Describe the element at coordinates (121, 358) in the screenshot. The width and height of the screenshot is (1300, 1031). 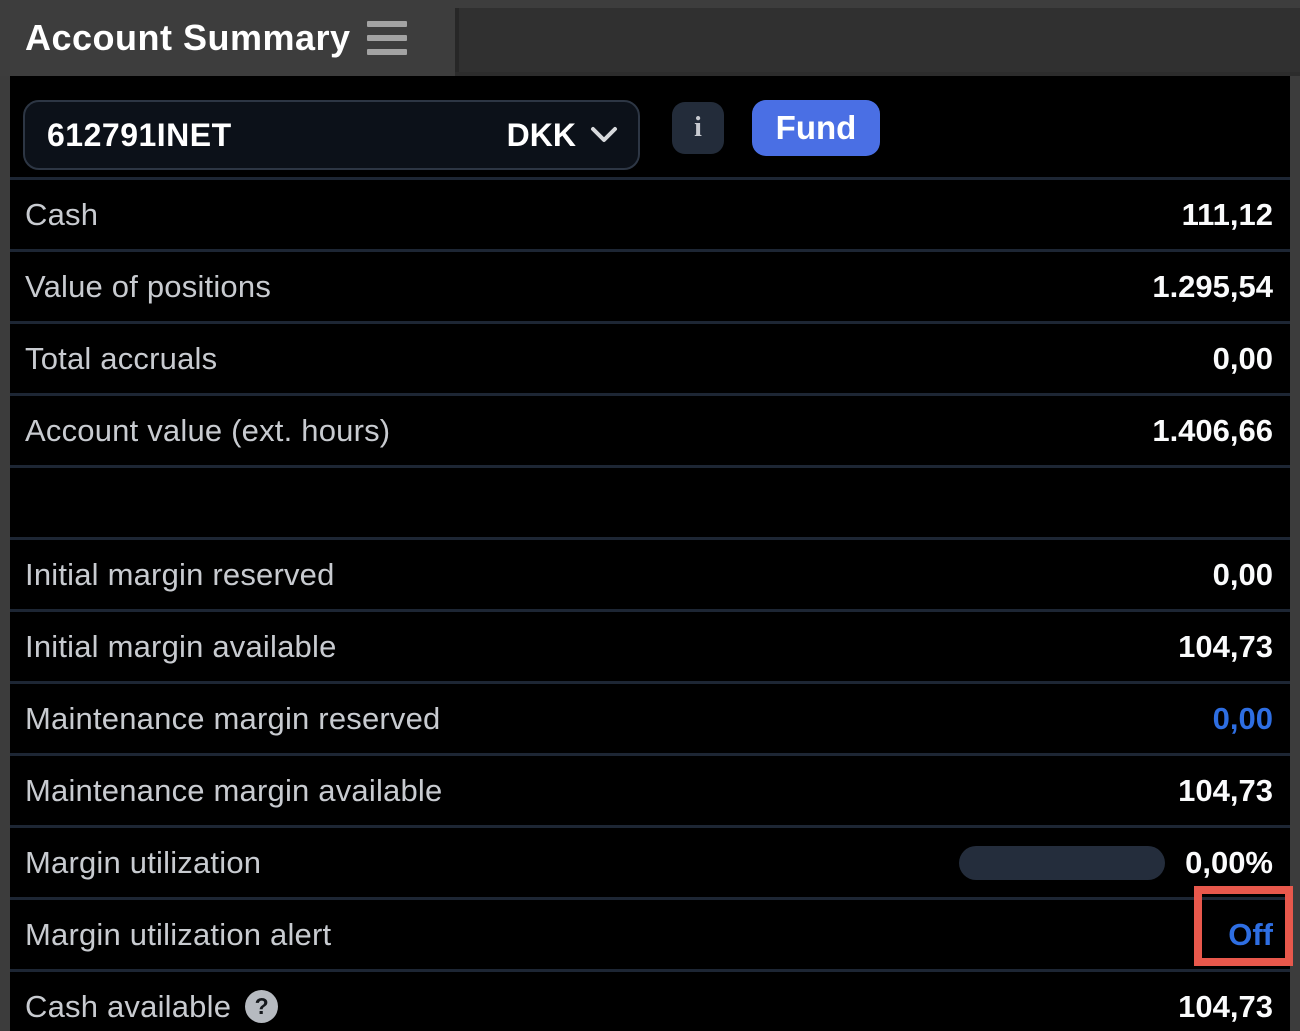
I see `row-label: Total accruals` at that location.